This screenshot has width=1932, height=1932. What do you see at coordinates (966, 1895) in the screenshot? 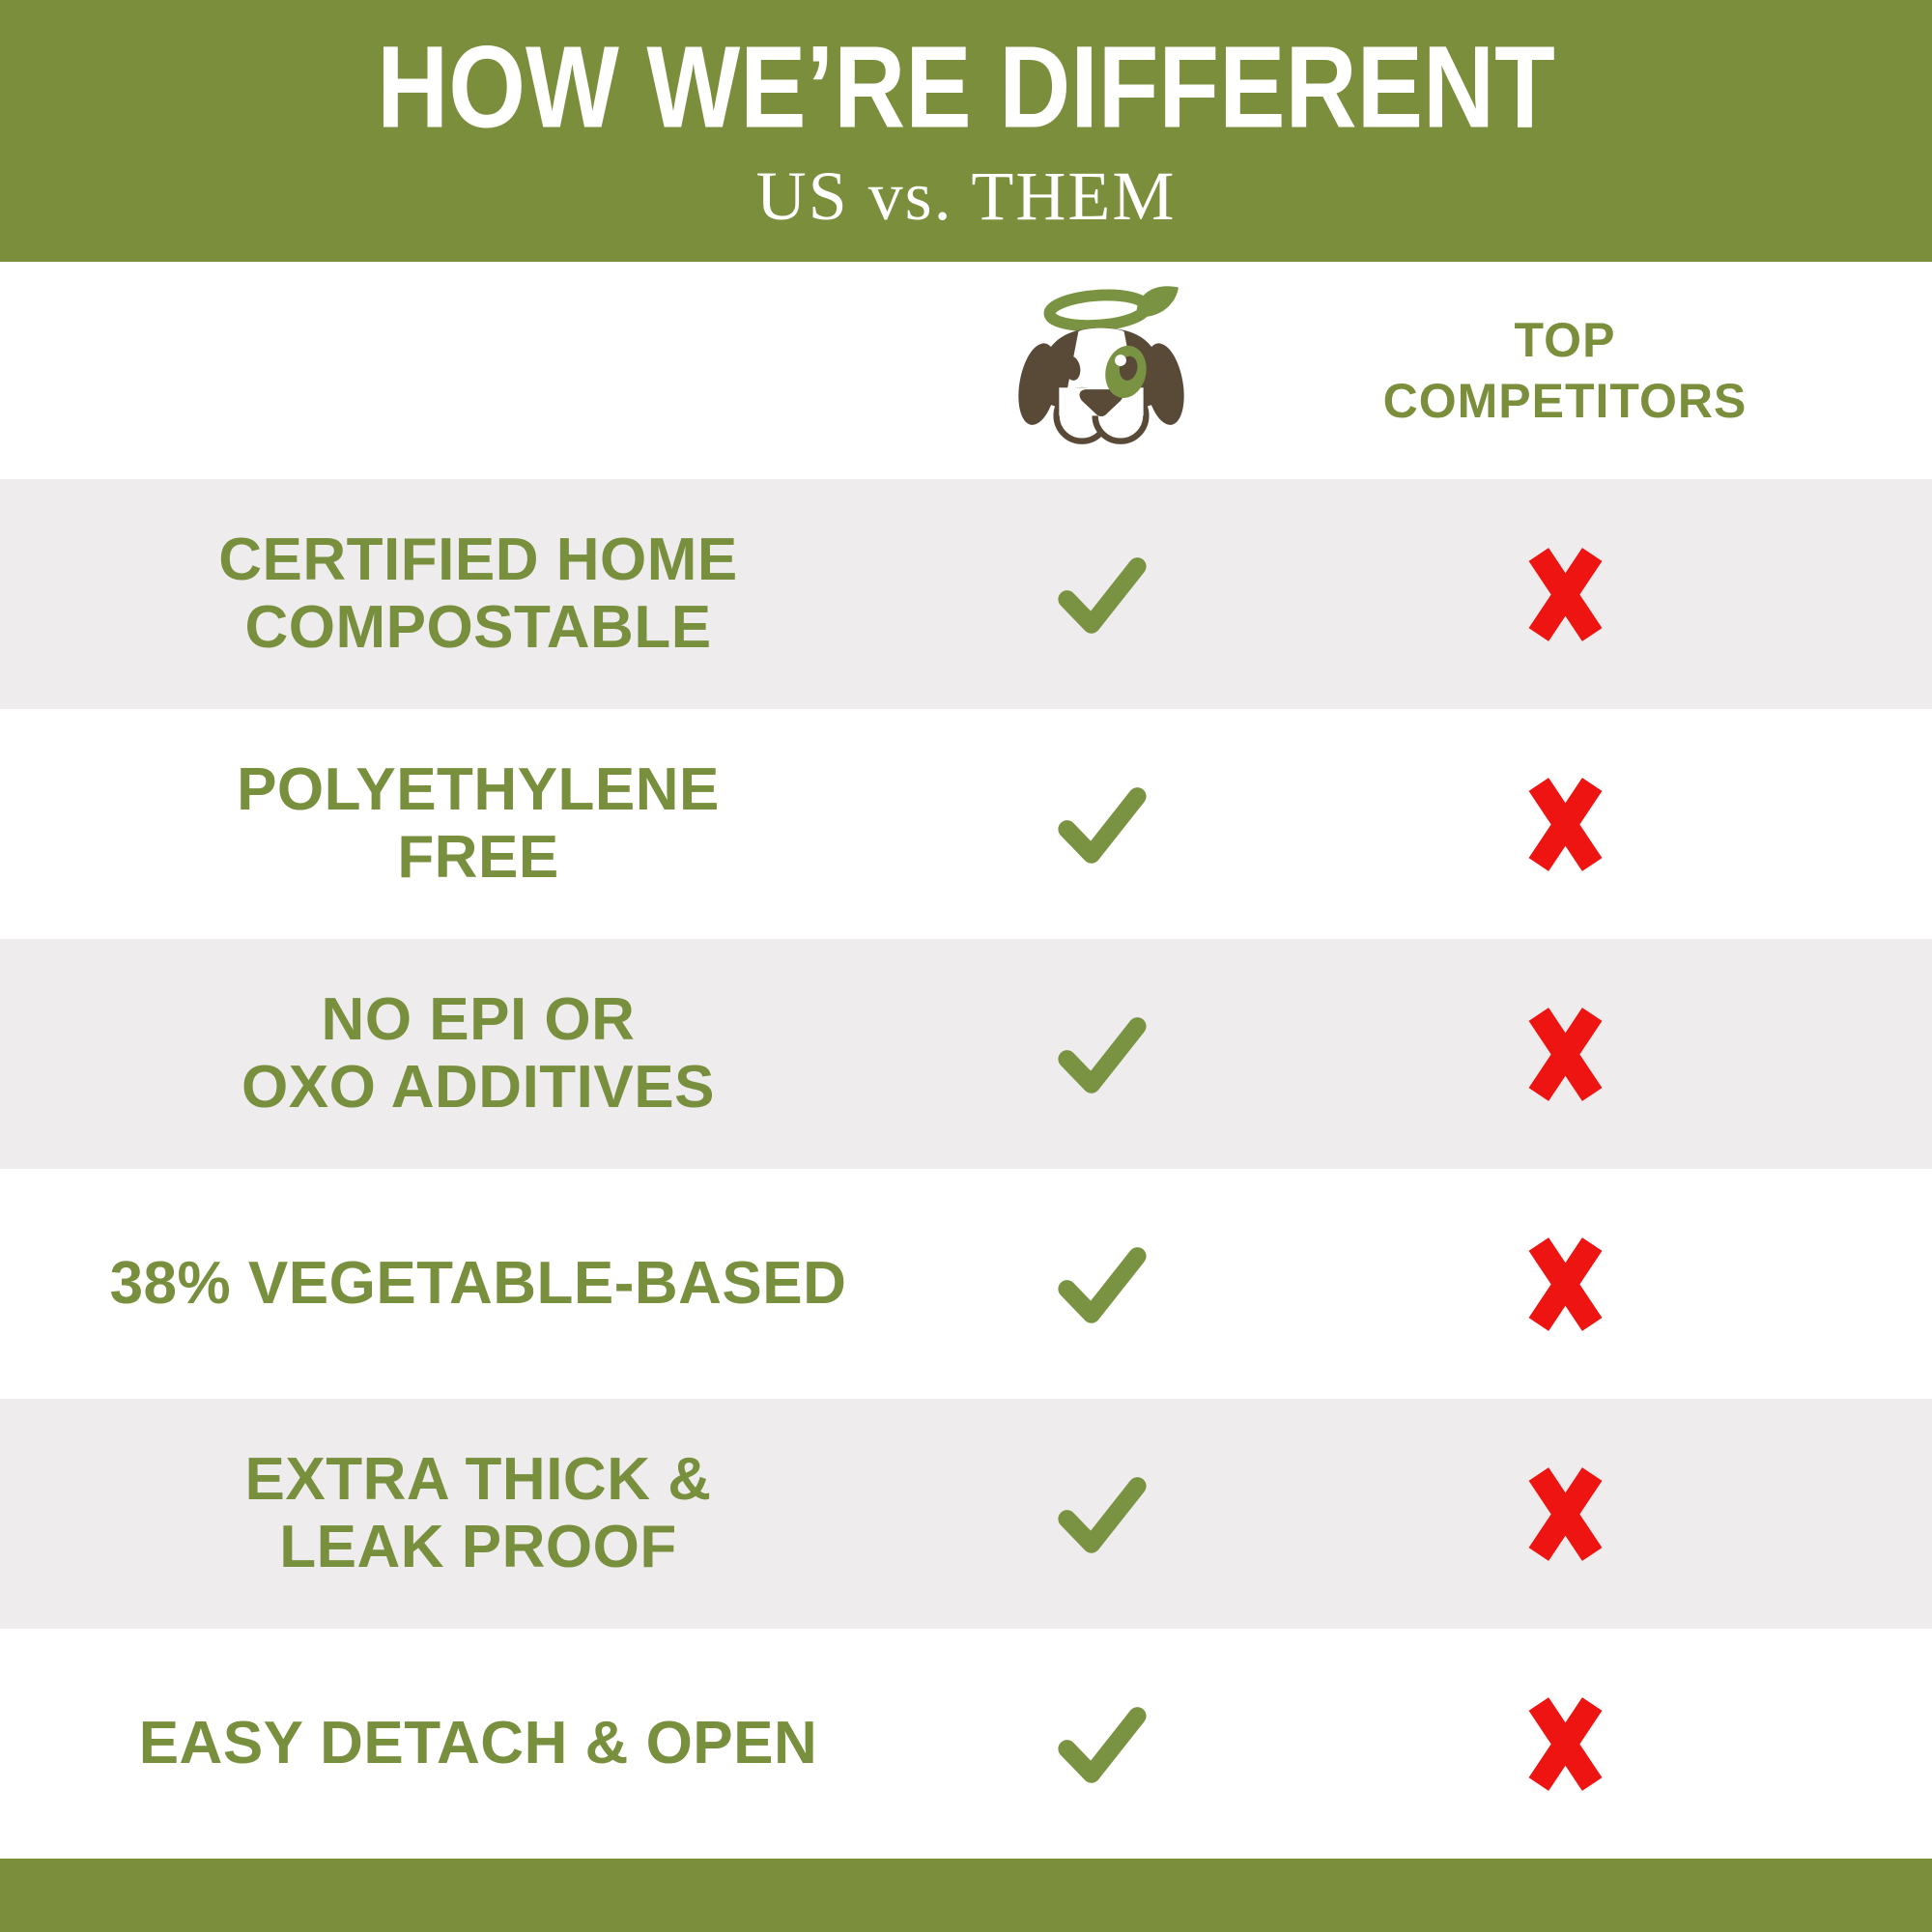
I see `footer-band` at bounding box center [966, 1895].